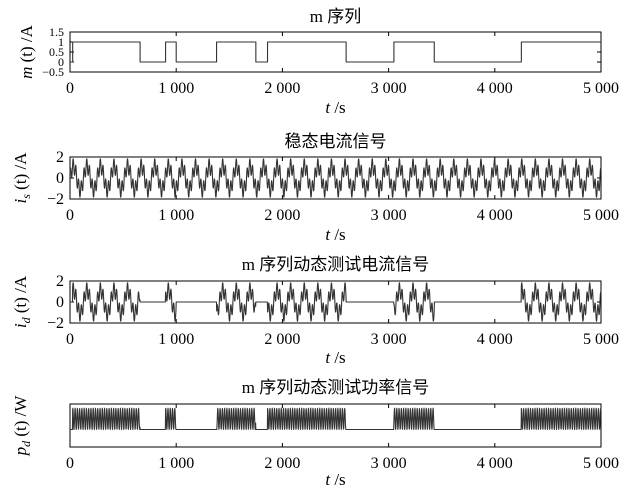  Describe the element at coordinates (61, 42) in the screenshot. I see `y-tick-label: 1` at that location.